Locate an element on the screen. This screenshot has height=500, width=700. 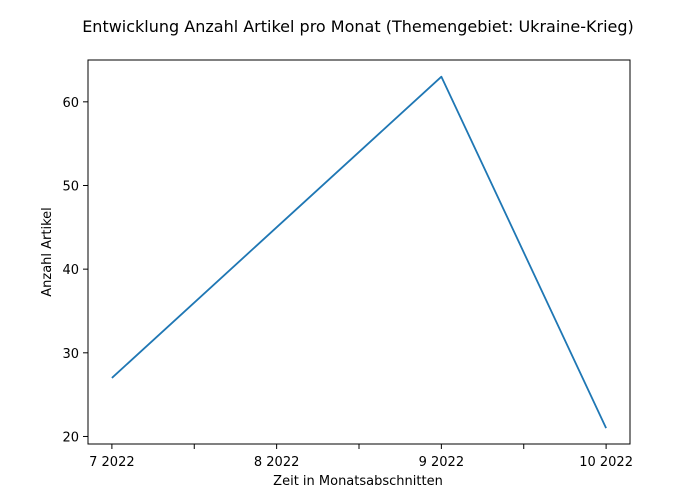
x-tick-label: 10 2022 is located at coordinates (606, 462).